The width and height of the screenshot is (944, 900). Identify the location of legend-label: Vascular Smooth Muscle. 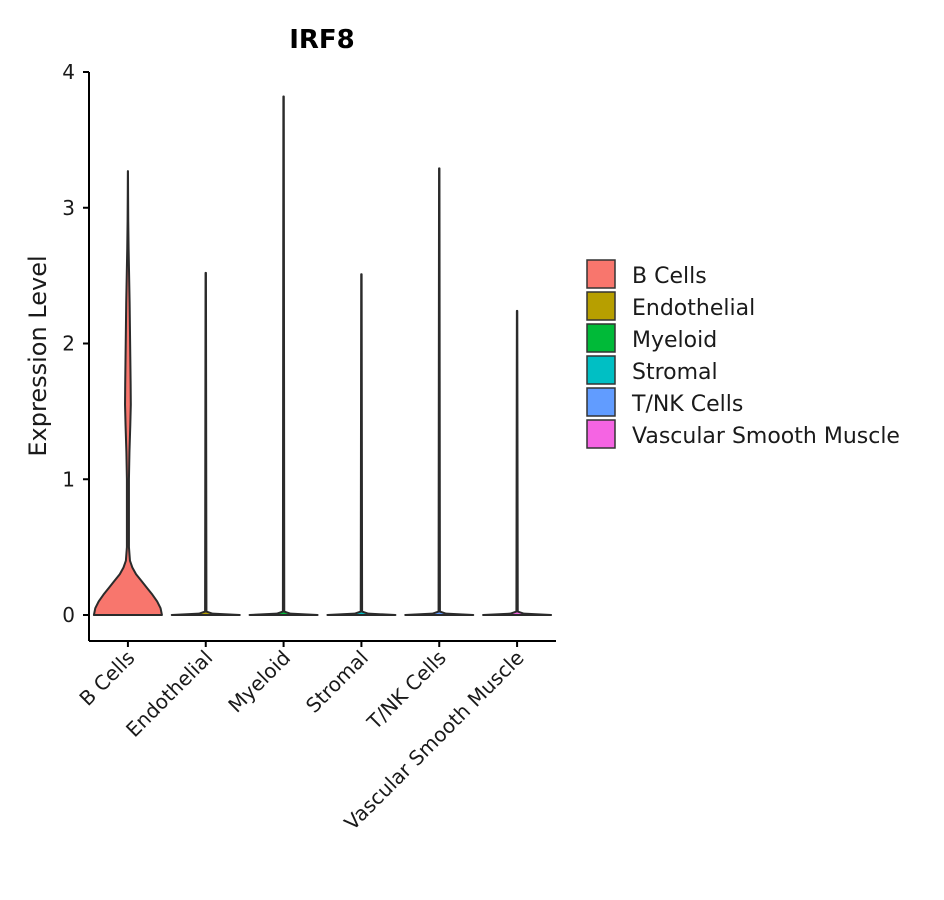
(766, 436).